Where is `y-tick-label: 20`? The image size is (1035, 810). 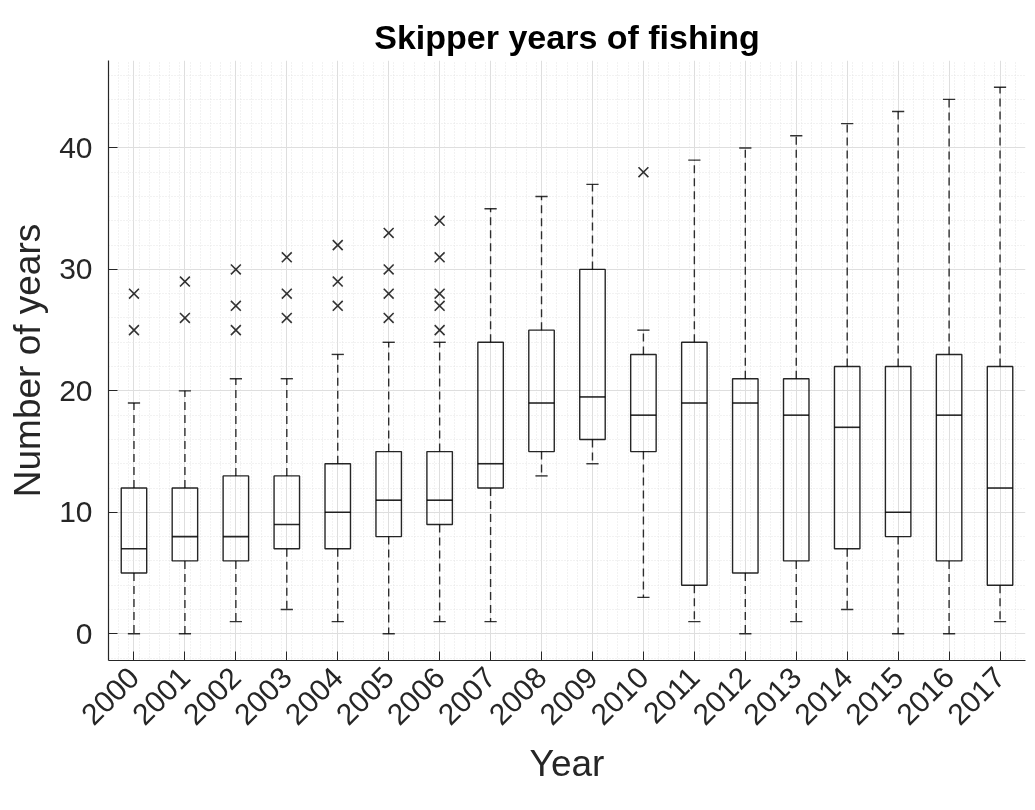 y-tick-label: 20 is located at coordinates (76, 390).